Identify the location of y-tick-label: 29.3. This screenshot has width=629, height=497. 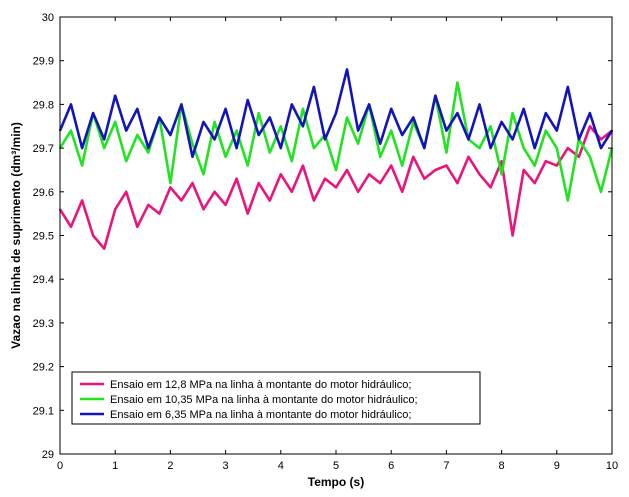
(43, 324).